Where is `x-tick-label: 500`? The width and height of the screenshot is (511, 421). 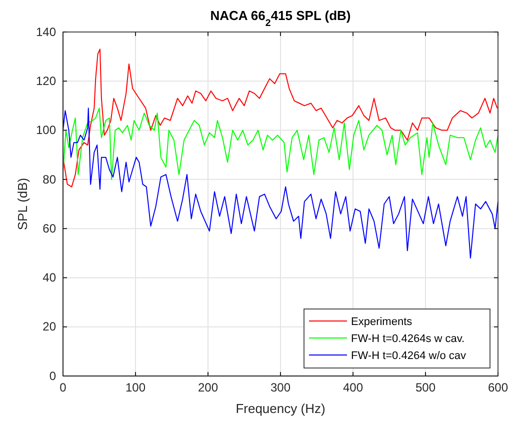
x-tick-label: 500 is located at coordinates (425, 387).